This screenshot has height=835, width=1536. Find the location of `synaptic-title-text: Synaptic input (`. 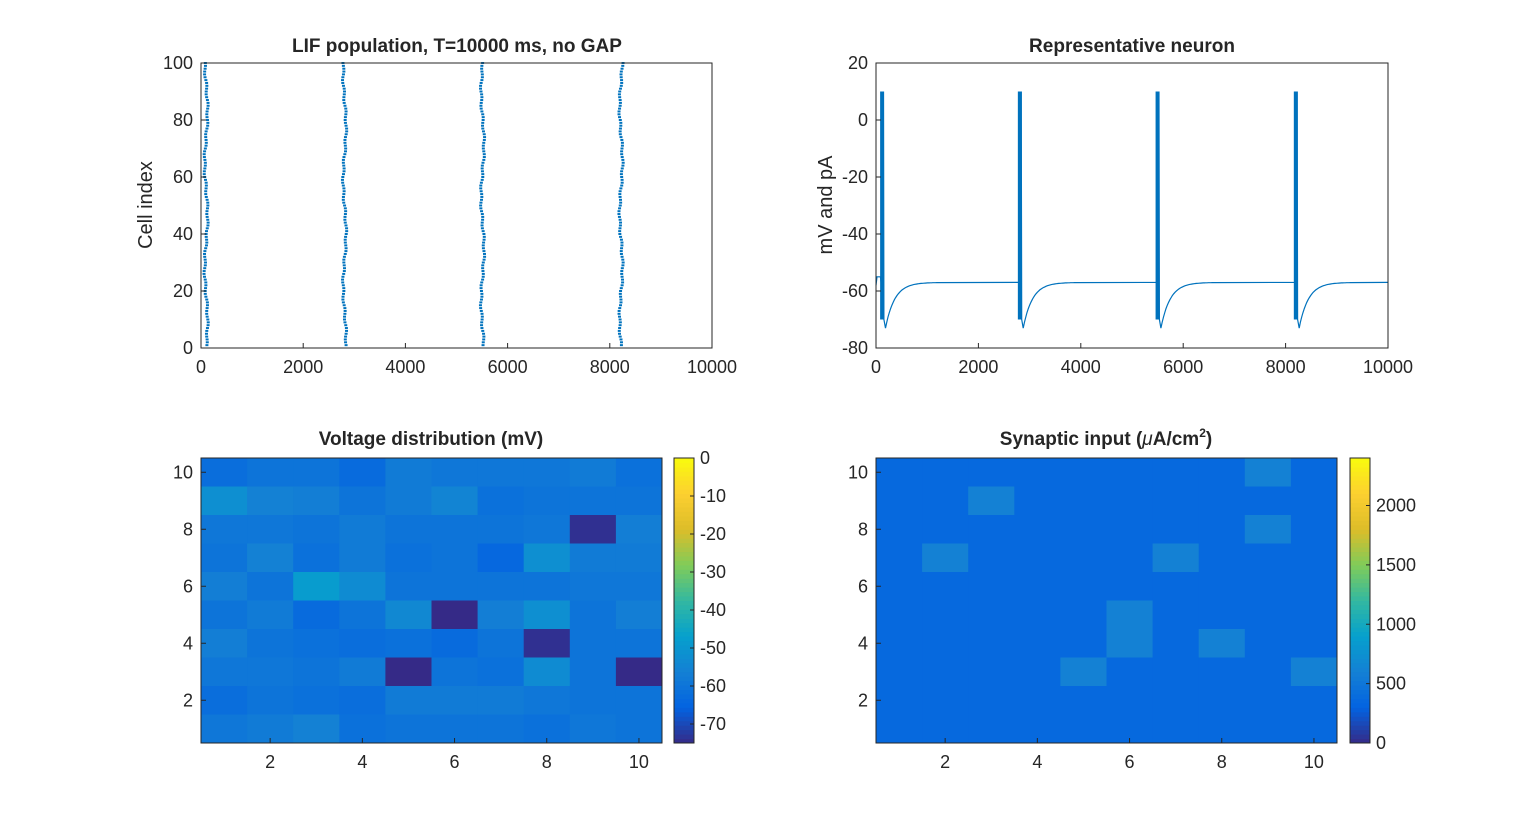

synaptic-title-text: Synaptic input ( is located at coordinates (1071, 439).